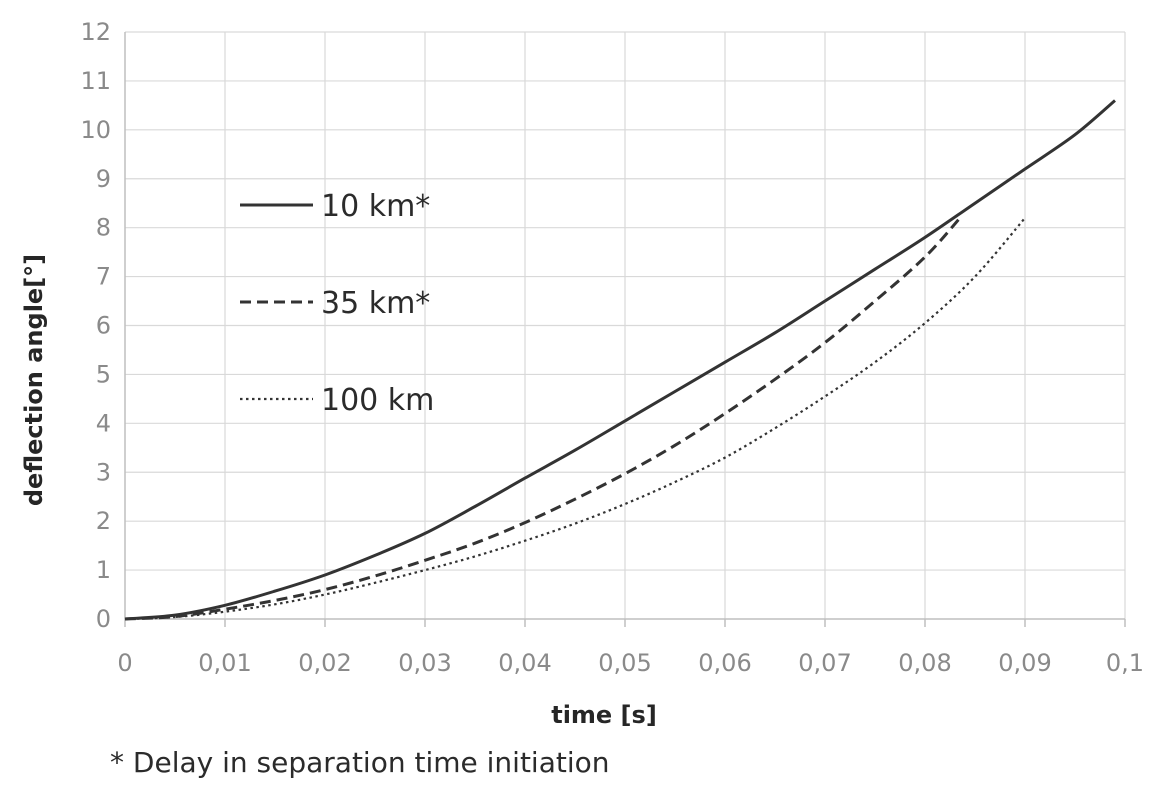 Image resolution: width=1154 pixels, height=787 pixels. Describe the element at coordinates (103, 521) in the screenshot. I see `y-tick-label: 2` at that location.